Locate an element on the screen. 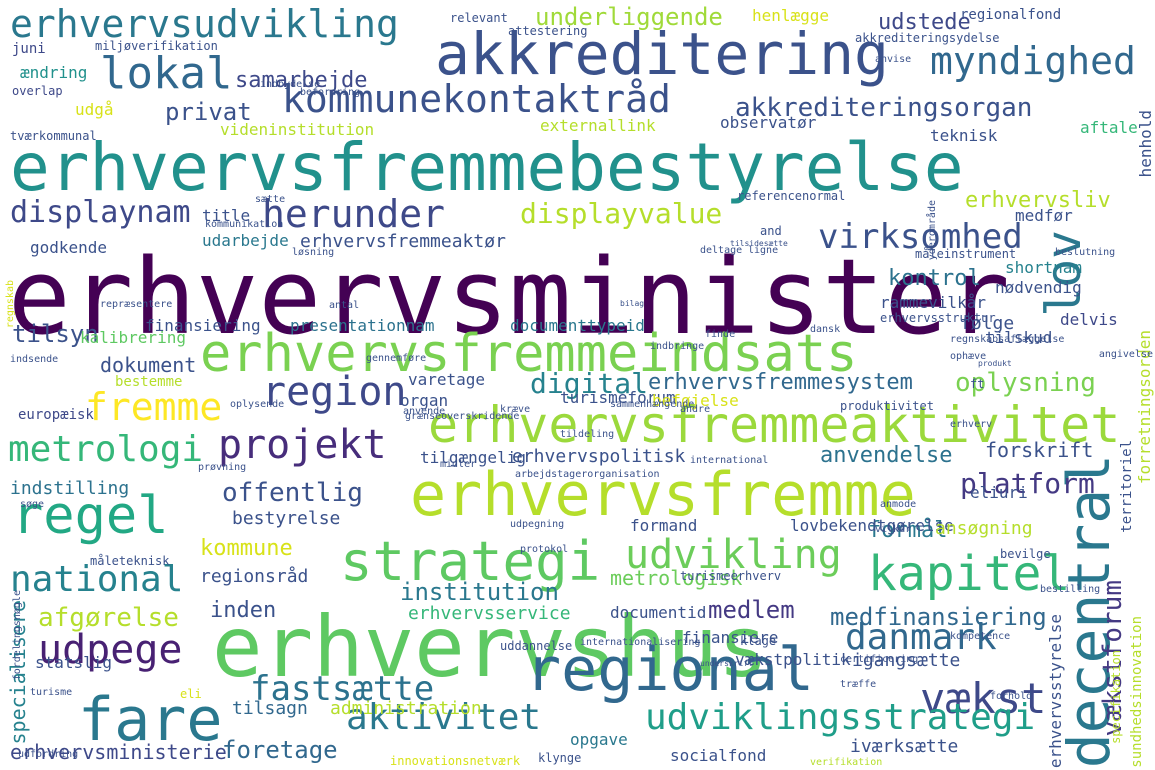 The width and height of the screenshot is (1155, 770). word-klage: klage is located at coordinates (758, 641).